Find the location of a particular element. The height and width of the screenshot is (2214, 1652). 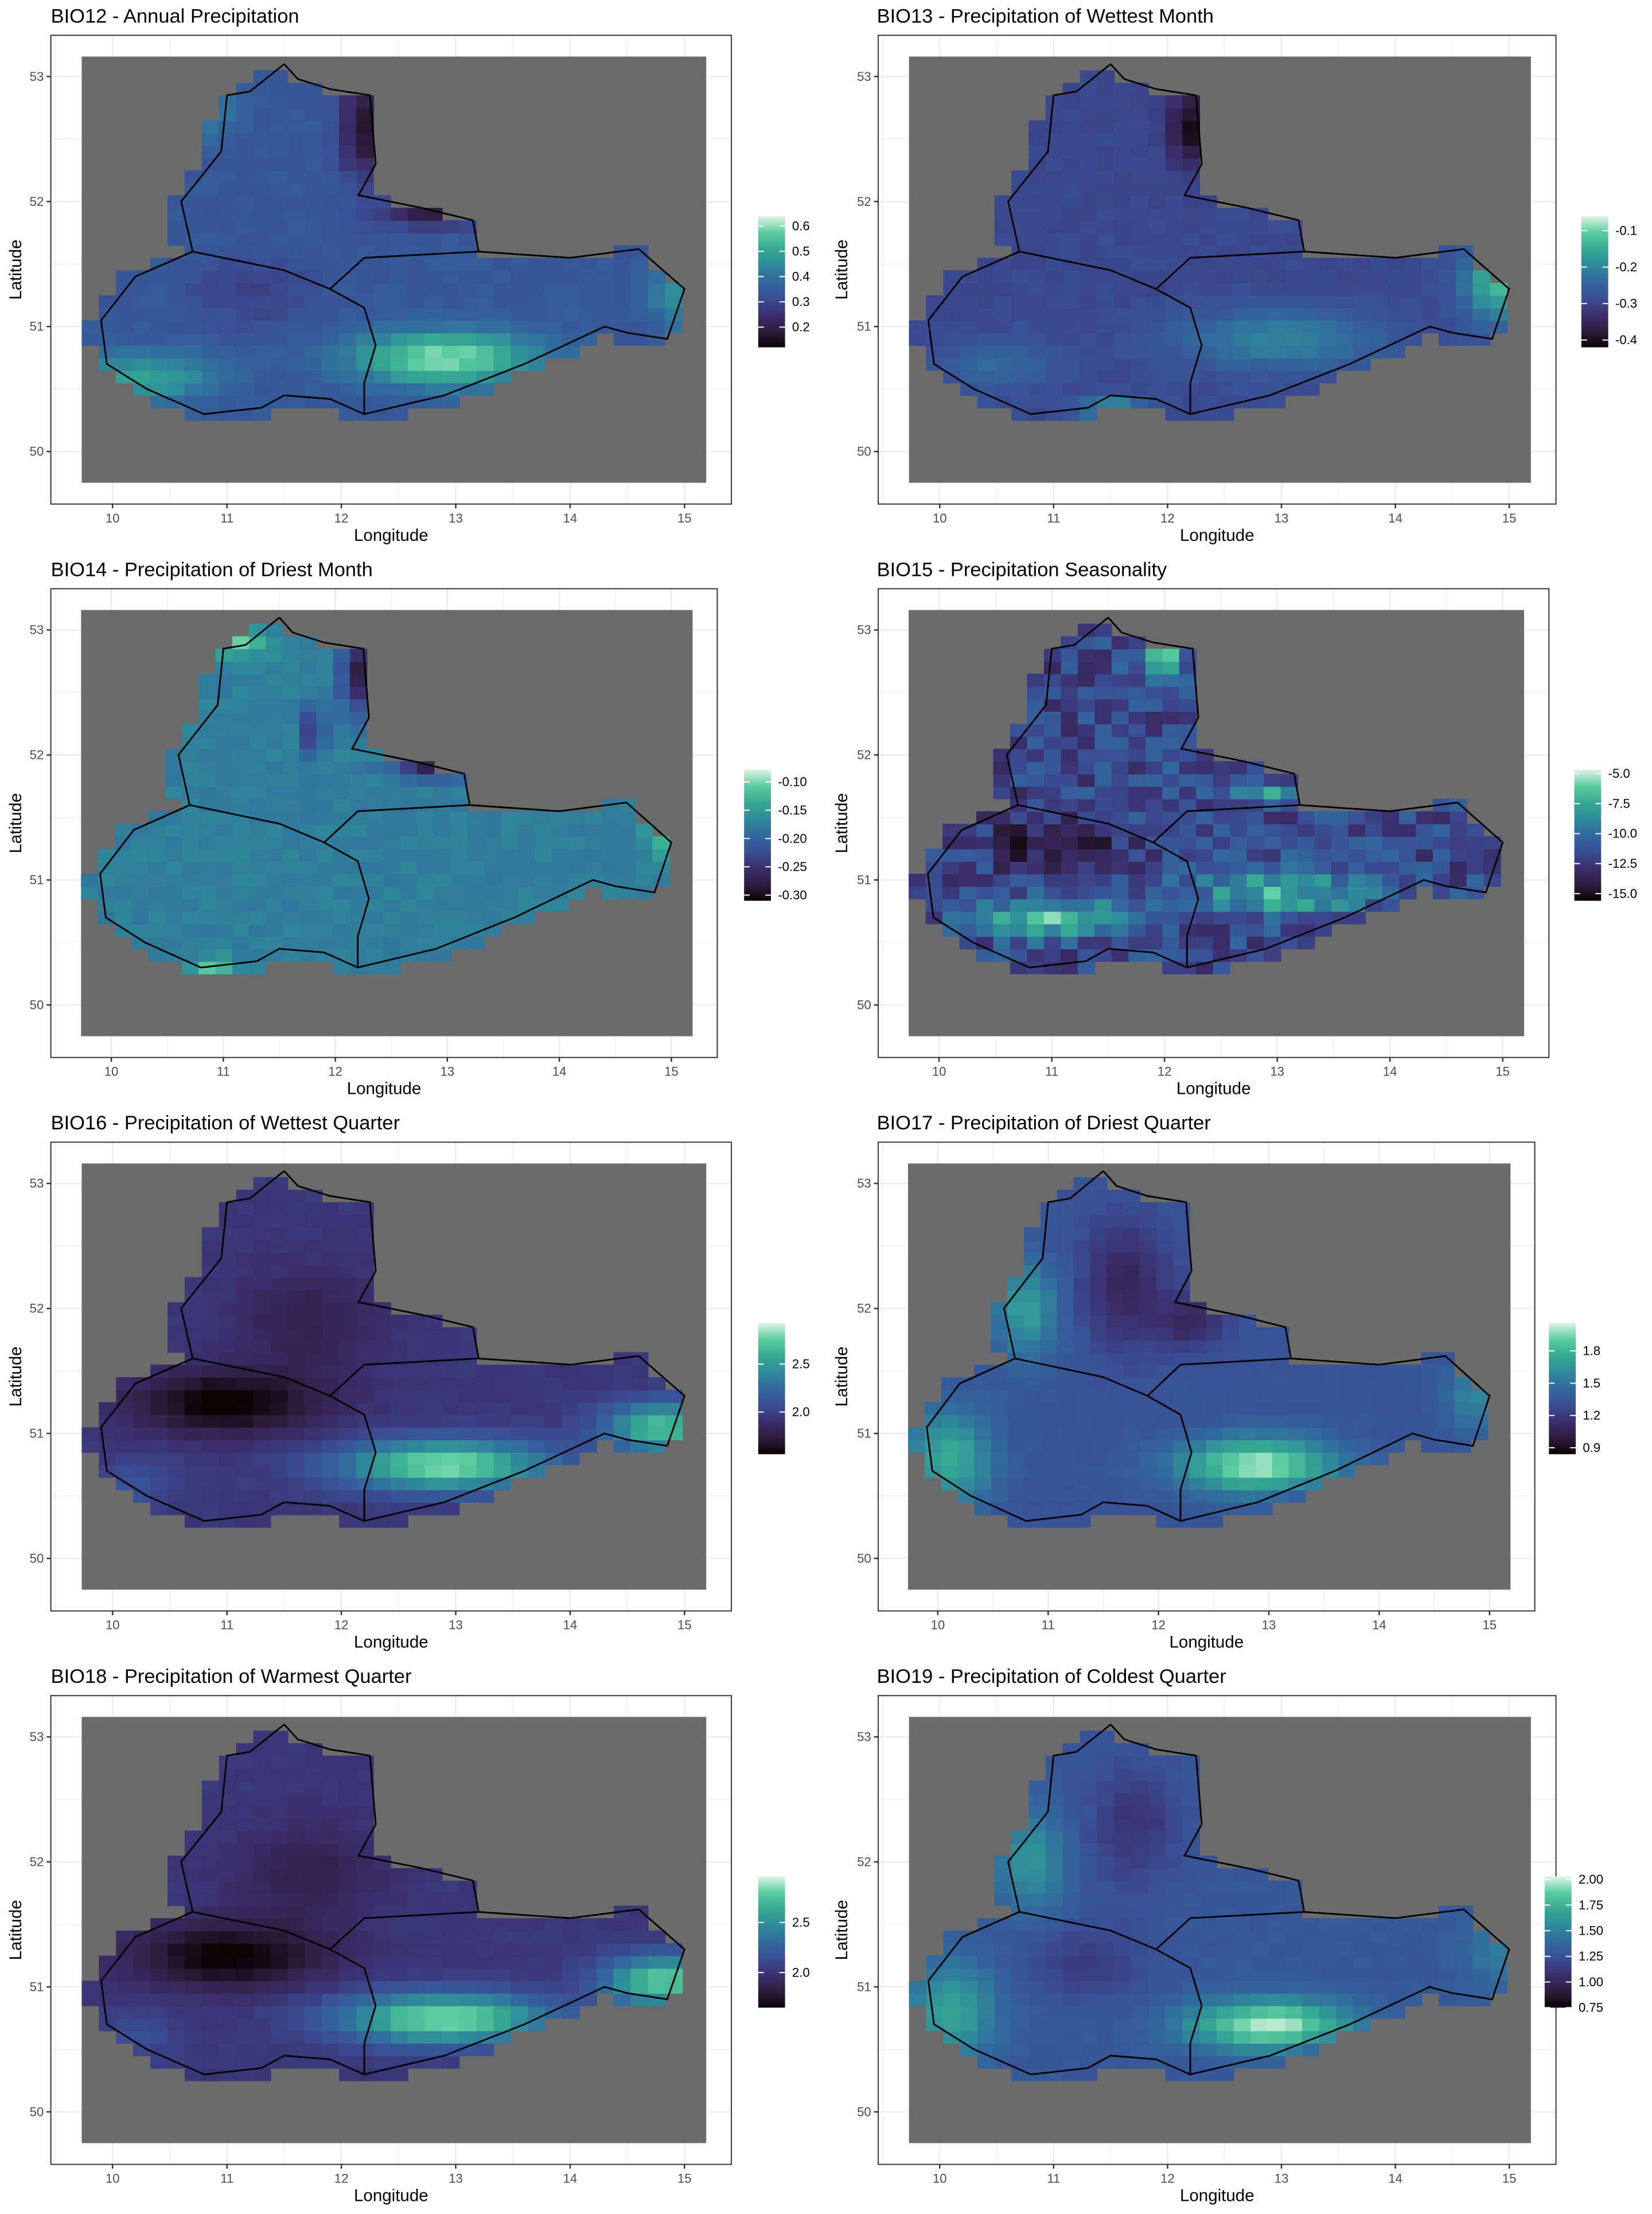

colorbar-tick-label: 2.0 is located at coordinates (801, 1412).